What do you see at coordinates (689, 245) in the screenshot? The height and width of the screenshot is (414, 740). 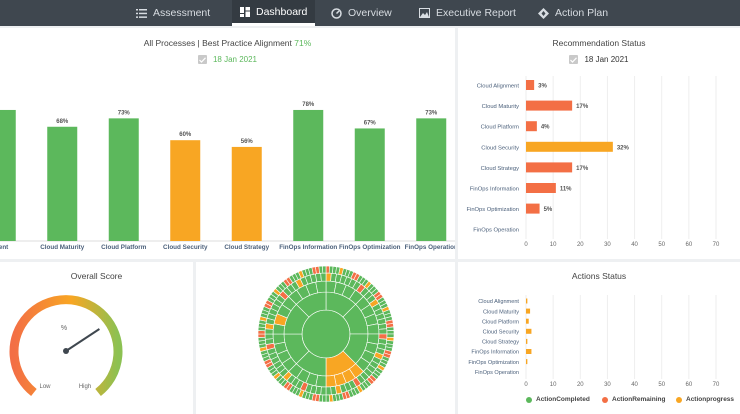 I see `x-tick-label: 60` at bounding box center [689, 245].